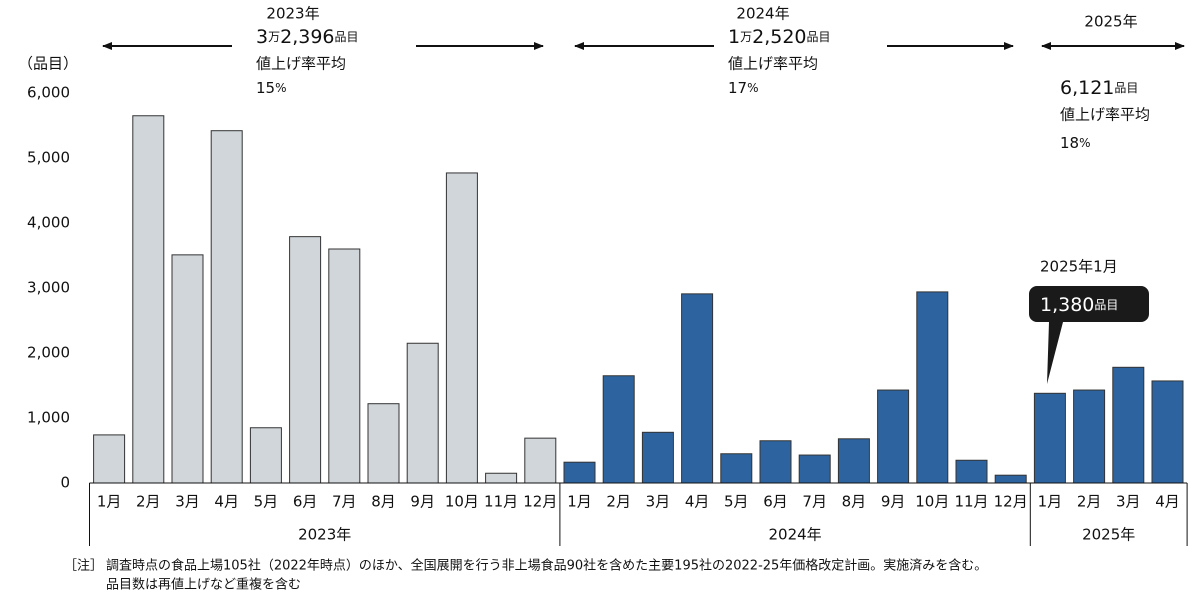  Describe the element at coordinates (737, 88) in the screenshot. I see `rate-number: 17` at that location.